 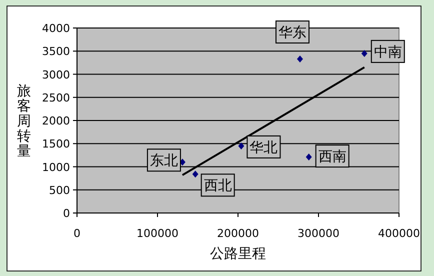 What do you see at coordinates (399, 233) in the screenshot?
I see `x-tick-label: 400000` at bounding box center [399, 233].